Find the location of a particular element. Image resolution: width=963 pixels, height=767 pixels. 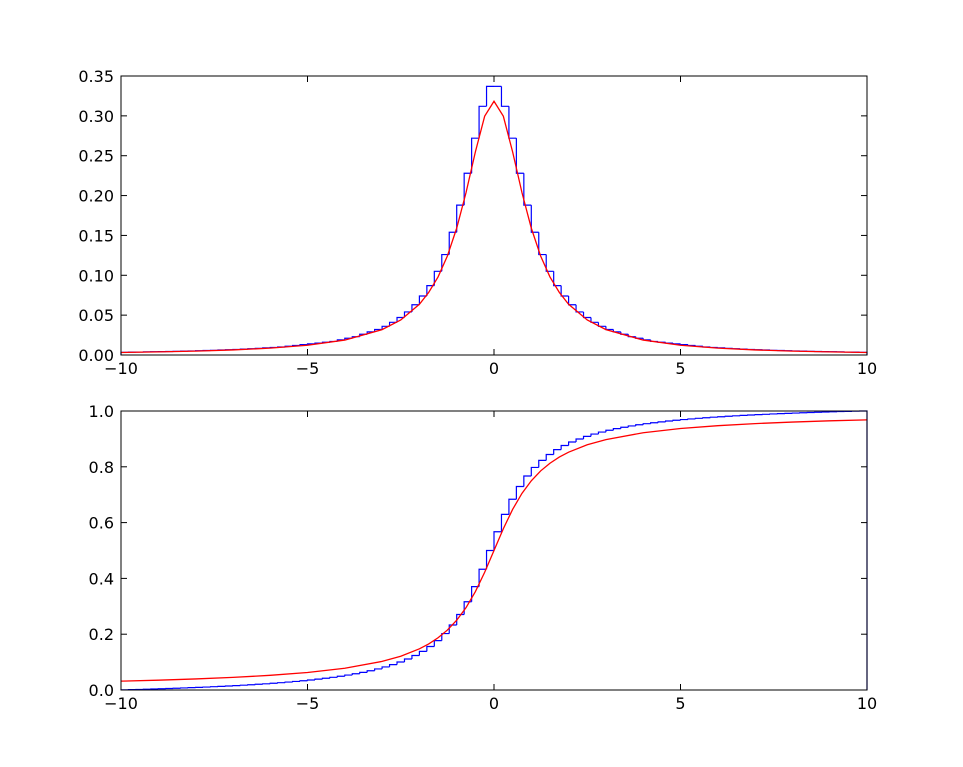

y-tick-label: 0.20 is located at coordinates (96, 196).